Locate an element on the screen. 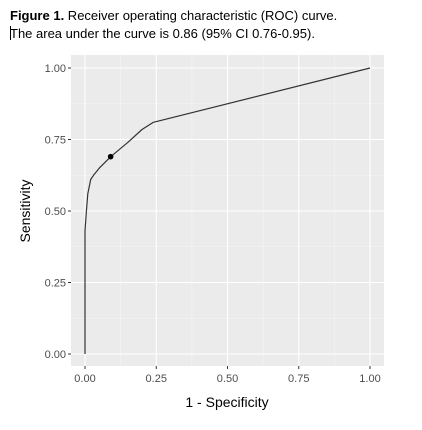 Image resolution: width=422 pixels, height=430 pixels. x-tick-label: 0.25 is located at coordinates (156, 379).